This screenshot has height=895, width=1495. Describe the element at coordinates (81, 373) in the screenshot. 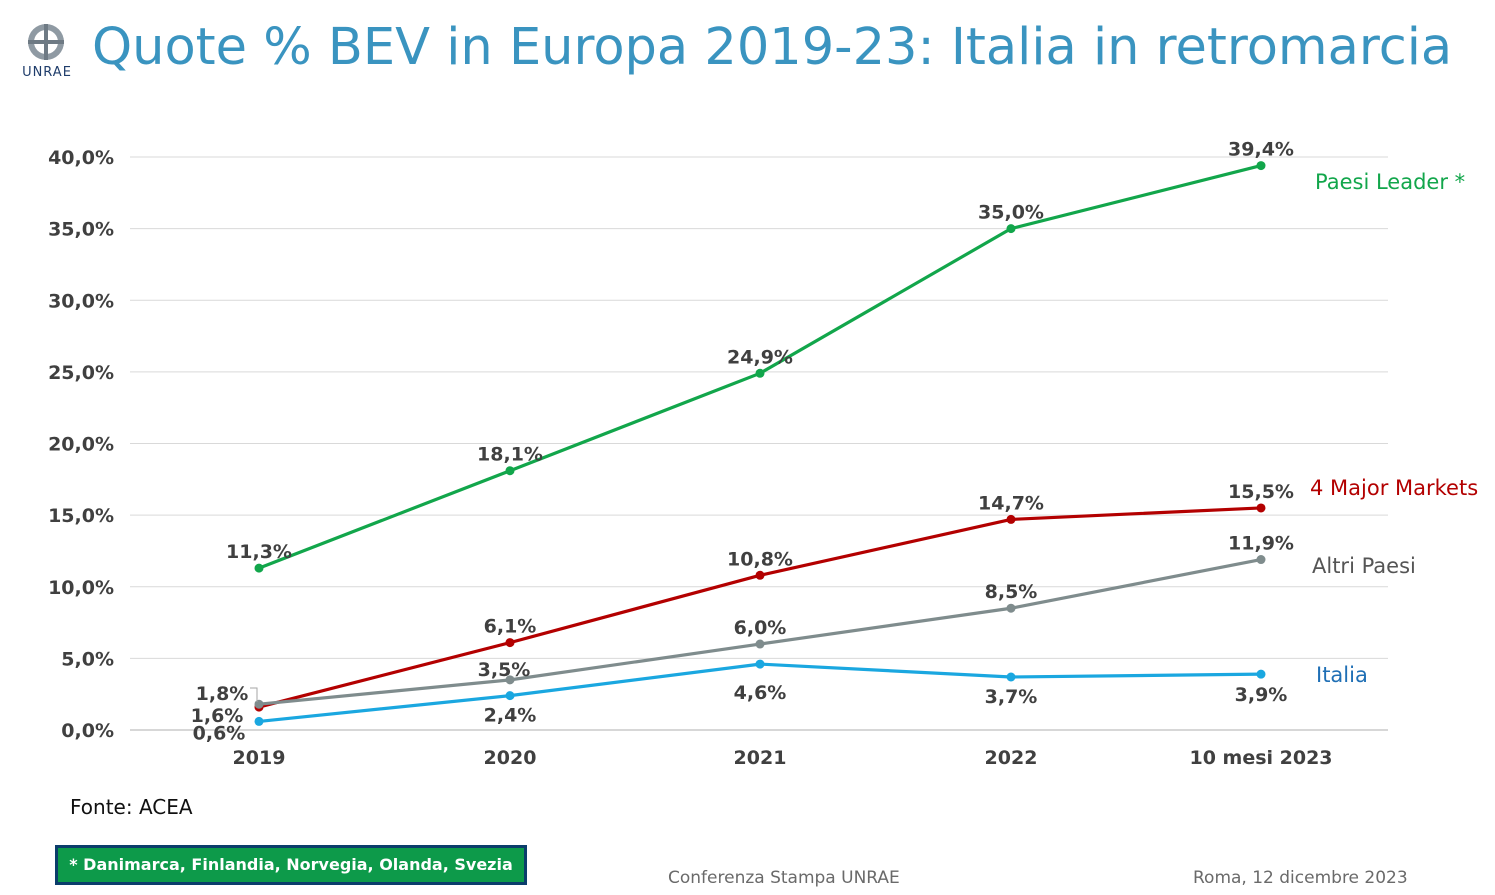

I see `y-tick-label: 25,0%` at that location.